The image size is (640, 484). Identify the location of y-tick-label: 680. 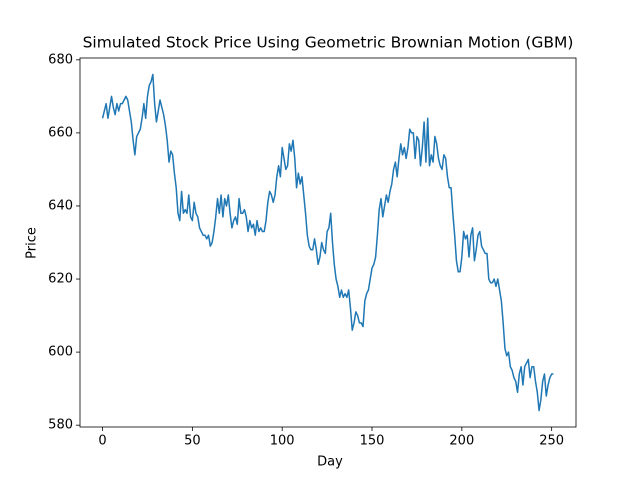
(60, 59).